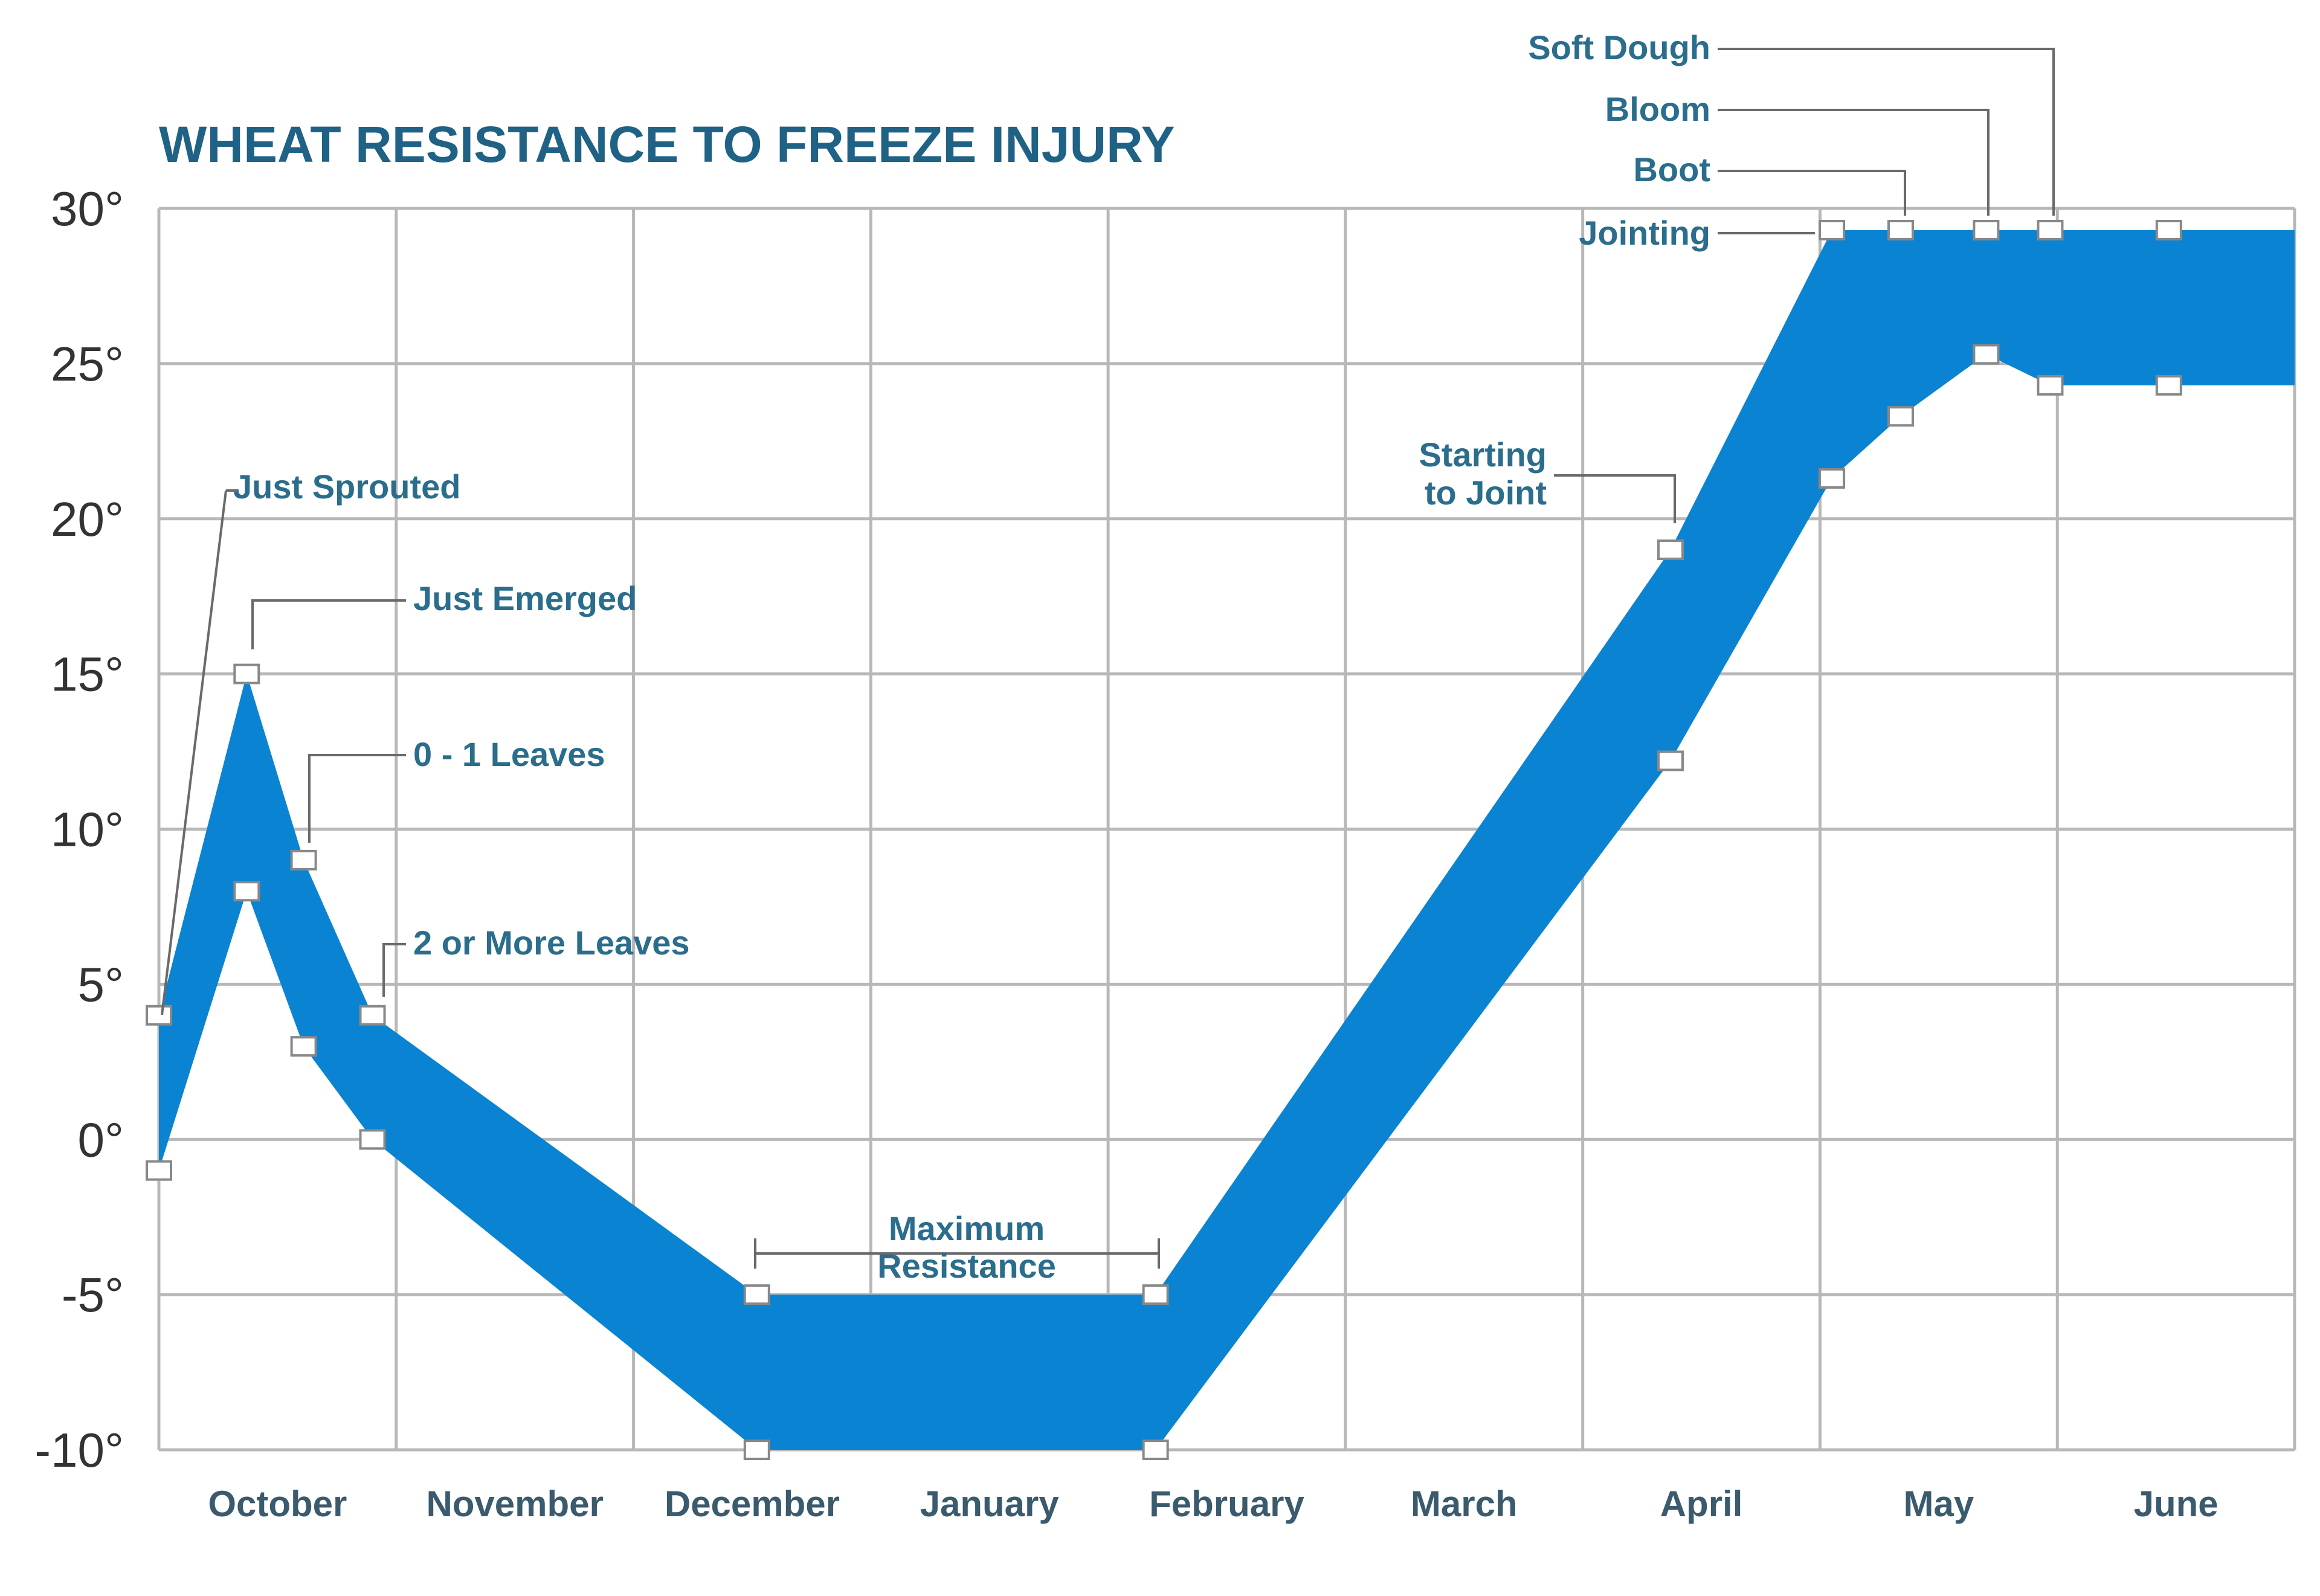 Image resolution: width=2320 pixels, height=1596 pixels. What do you see at coordinates (1644, 233) in the screenshot?
I see `annotation-label: Jointing` at bounding box center [1644, 233].